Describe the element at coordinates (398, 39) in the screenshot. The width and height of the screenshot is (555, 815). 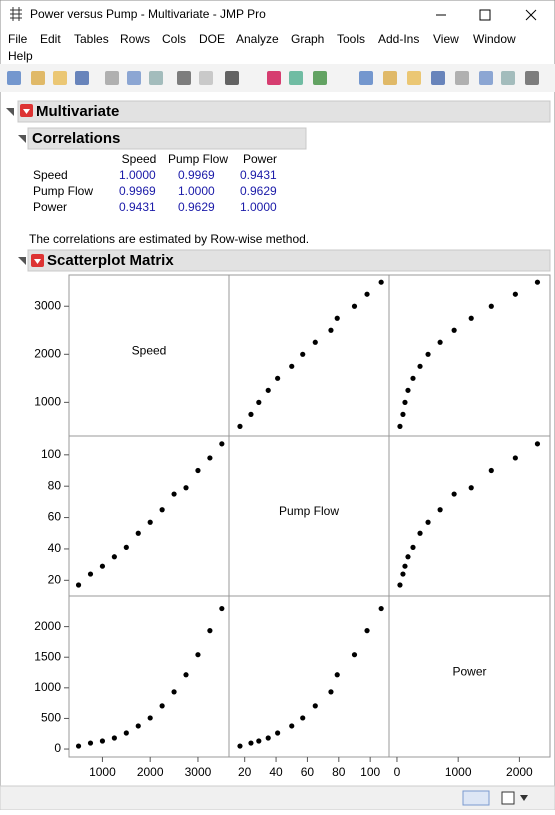
I see `menu-item: Add-Ins` at that location.